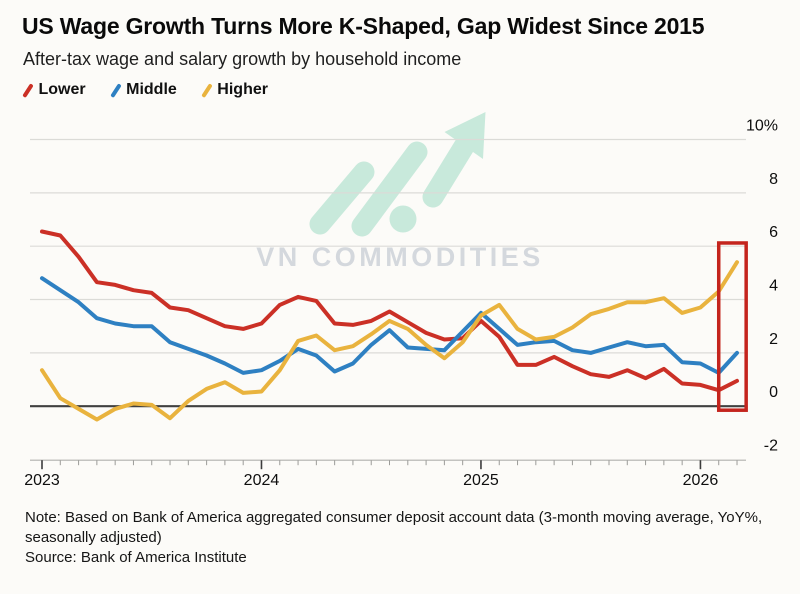  I want to click on legend-item-lower: Lower, so click(54, 90).